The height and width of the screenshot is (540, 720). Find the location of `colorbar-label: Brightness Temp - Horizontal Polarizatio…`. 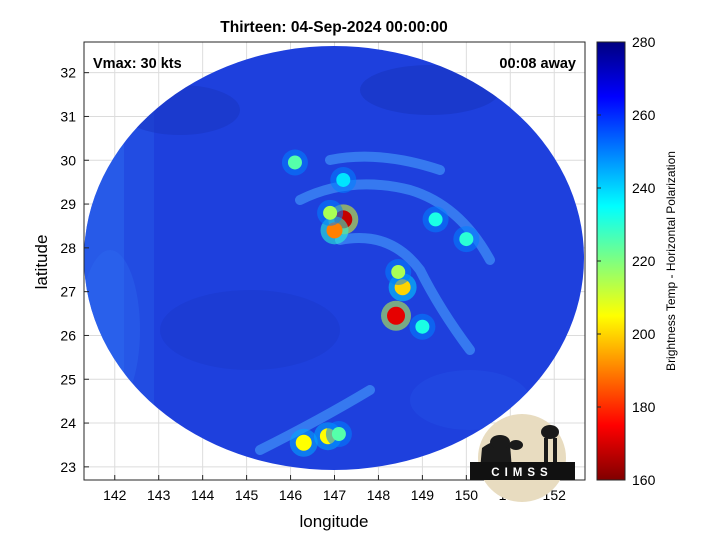

colorbar-label: Brightness Temp - Horizontal Polarizatio… is located at coordinates (671, 261).